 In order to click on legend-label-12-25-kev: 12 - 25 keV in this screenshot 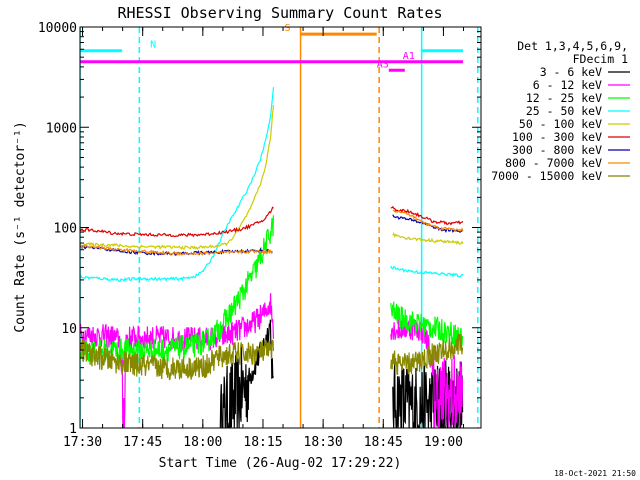, I will do `click(564, 98)`.